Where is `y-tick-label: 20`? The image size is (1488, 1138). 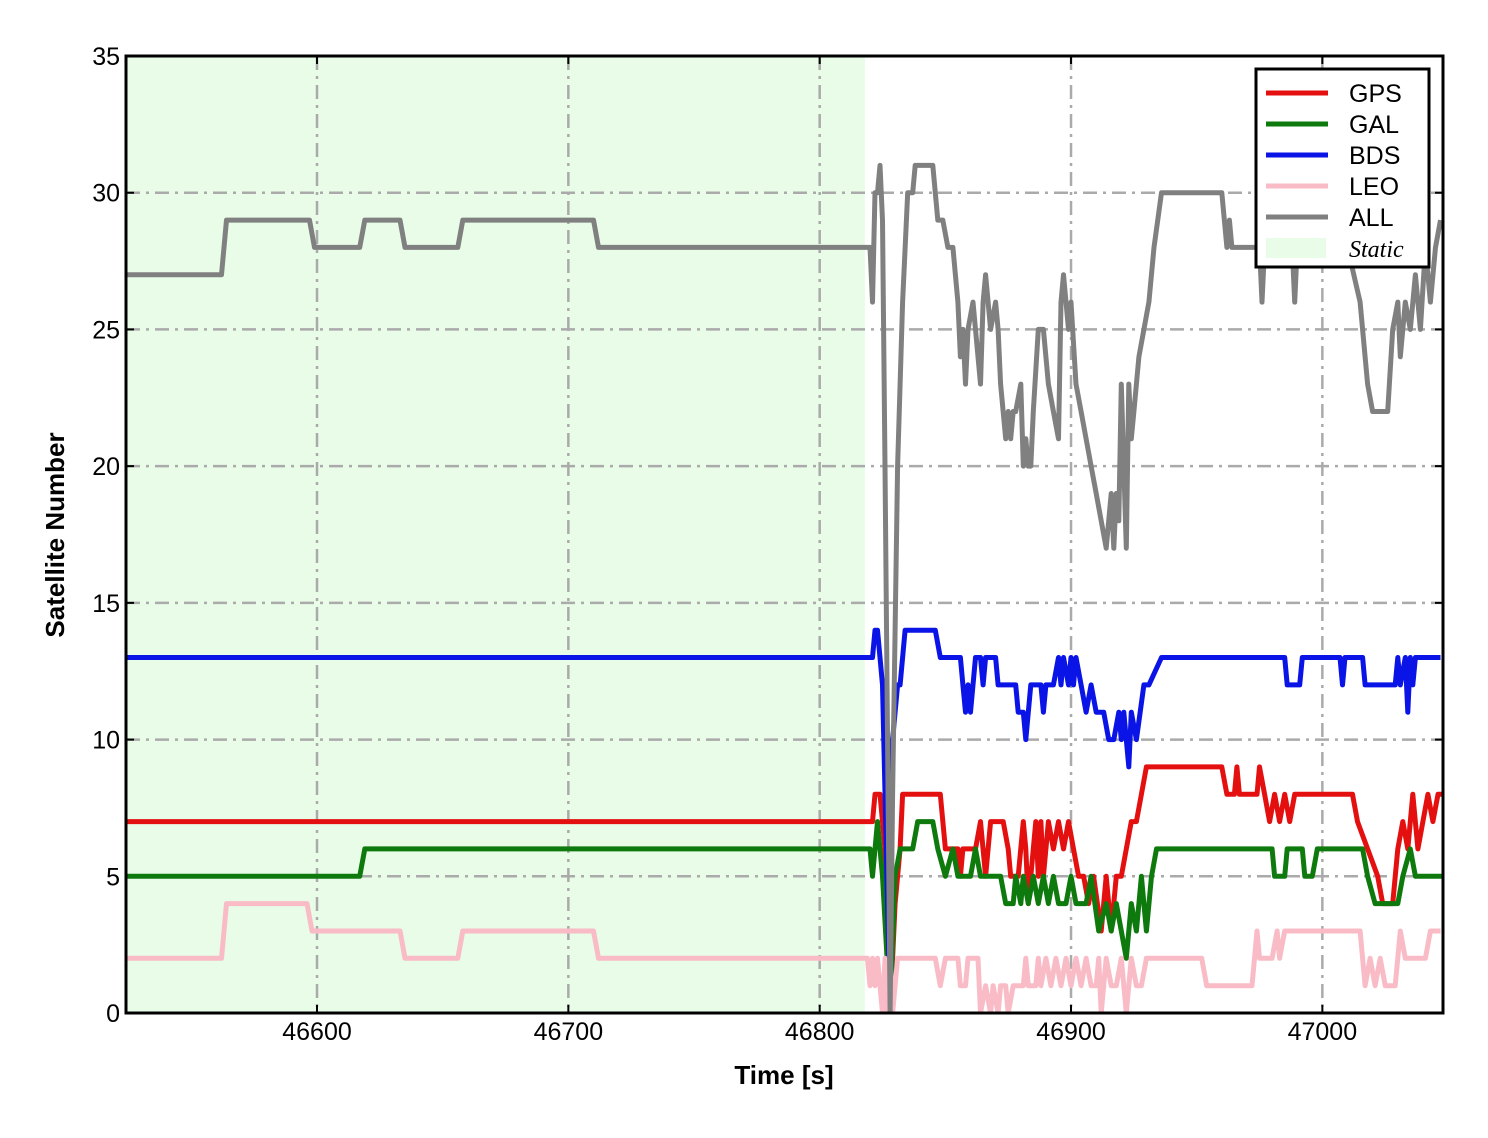 y-tick-label: 20 is located at coordinates (106, 467).